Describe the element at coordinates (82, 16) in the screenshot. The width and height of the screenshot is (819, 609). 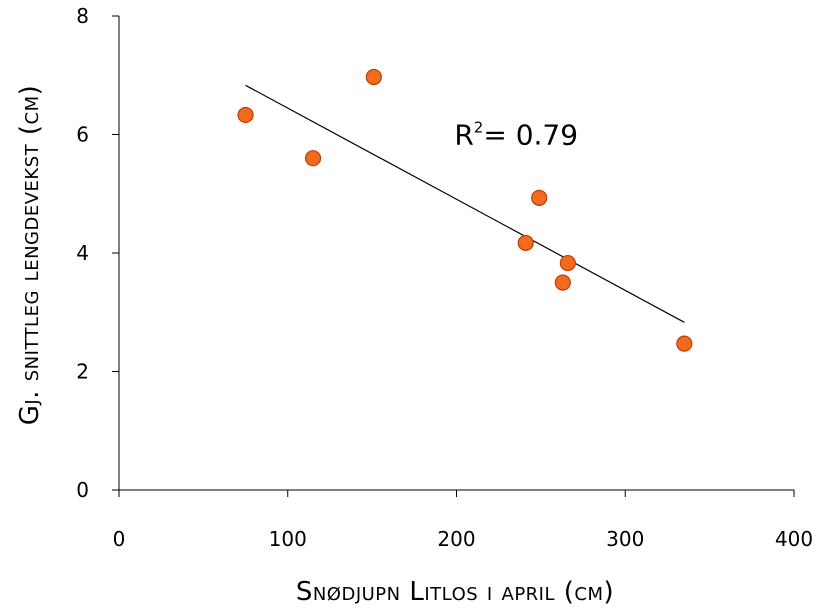
I see `y-tick-label: 8` at that location.